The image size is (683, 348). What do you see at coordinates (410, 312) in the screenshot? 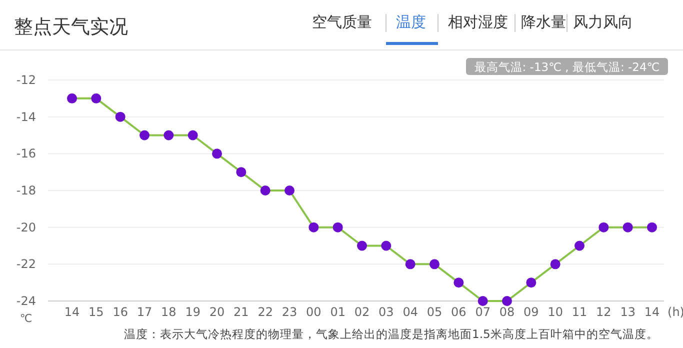
I see `x-tick-label: 04` at bounding box center [410, 312].